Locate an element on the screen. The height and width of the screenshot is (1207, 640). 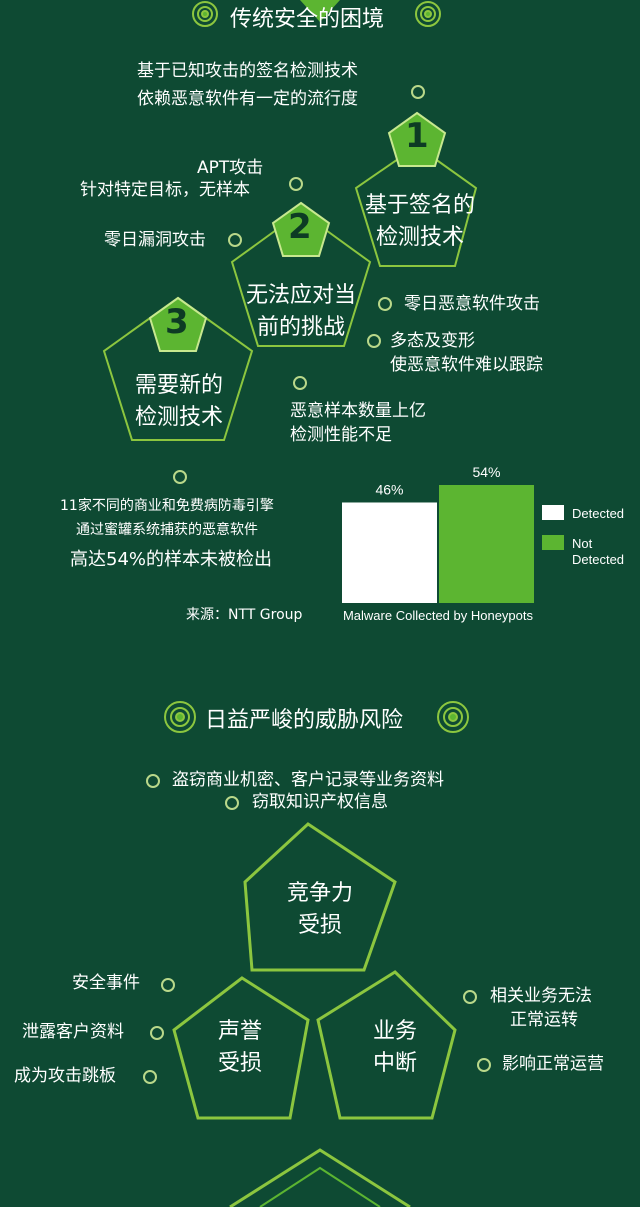
apt-line-1: APT攻击 is located at coordinates (230, 168).